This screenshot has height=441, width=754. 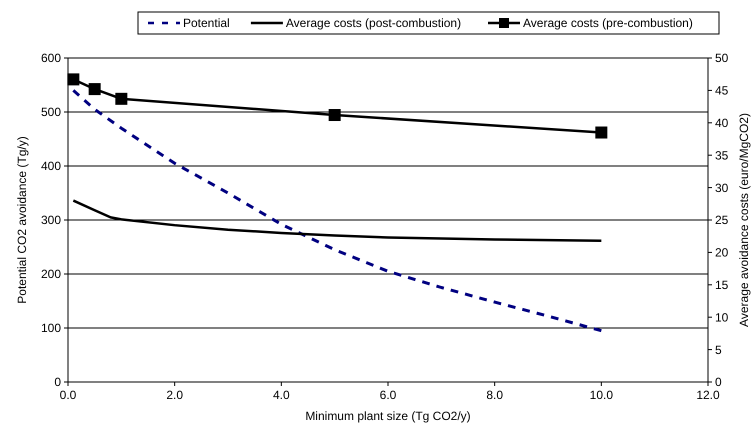 What do you see at coordinates (495, 395) in the screenshot?
I see `x-tick-label: 8.0` at bounding box center [495, 395].